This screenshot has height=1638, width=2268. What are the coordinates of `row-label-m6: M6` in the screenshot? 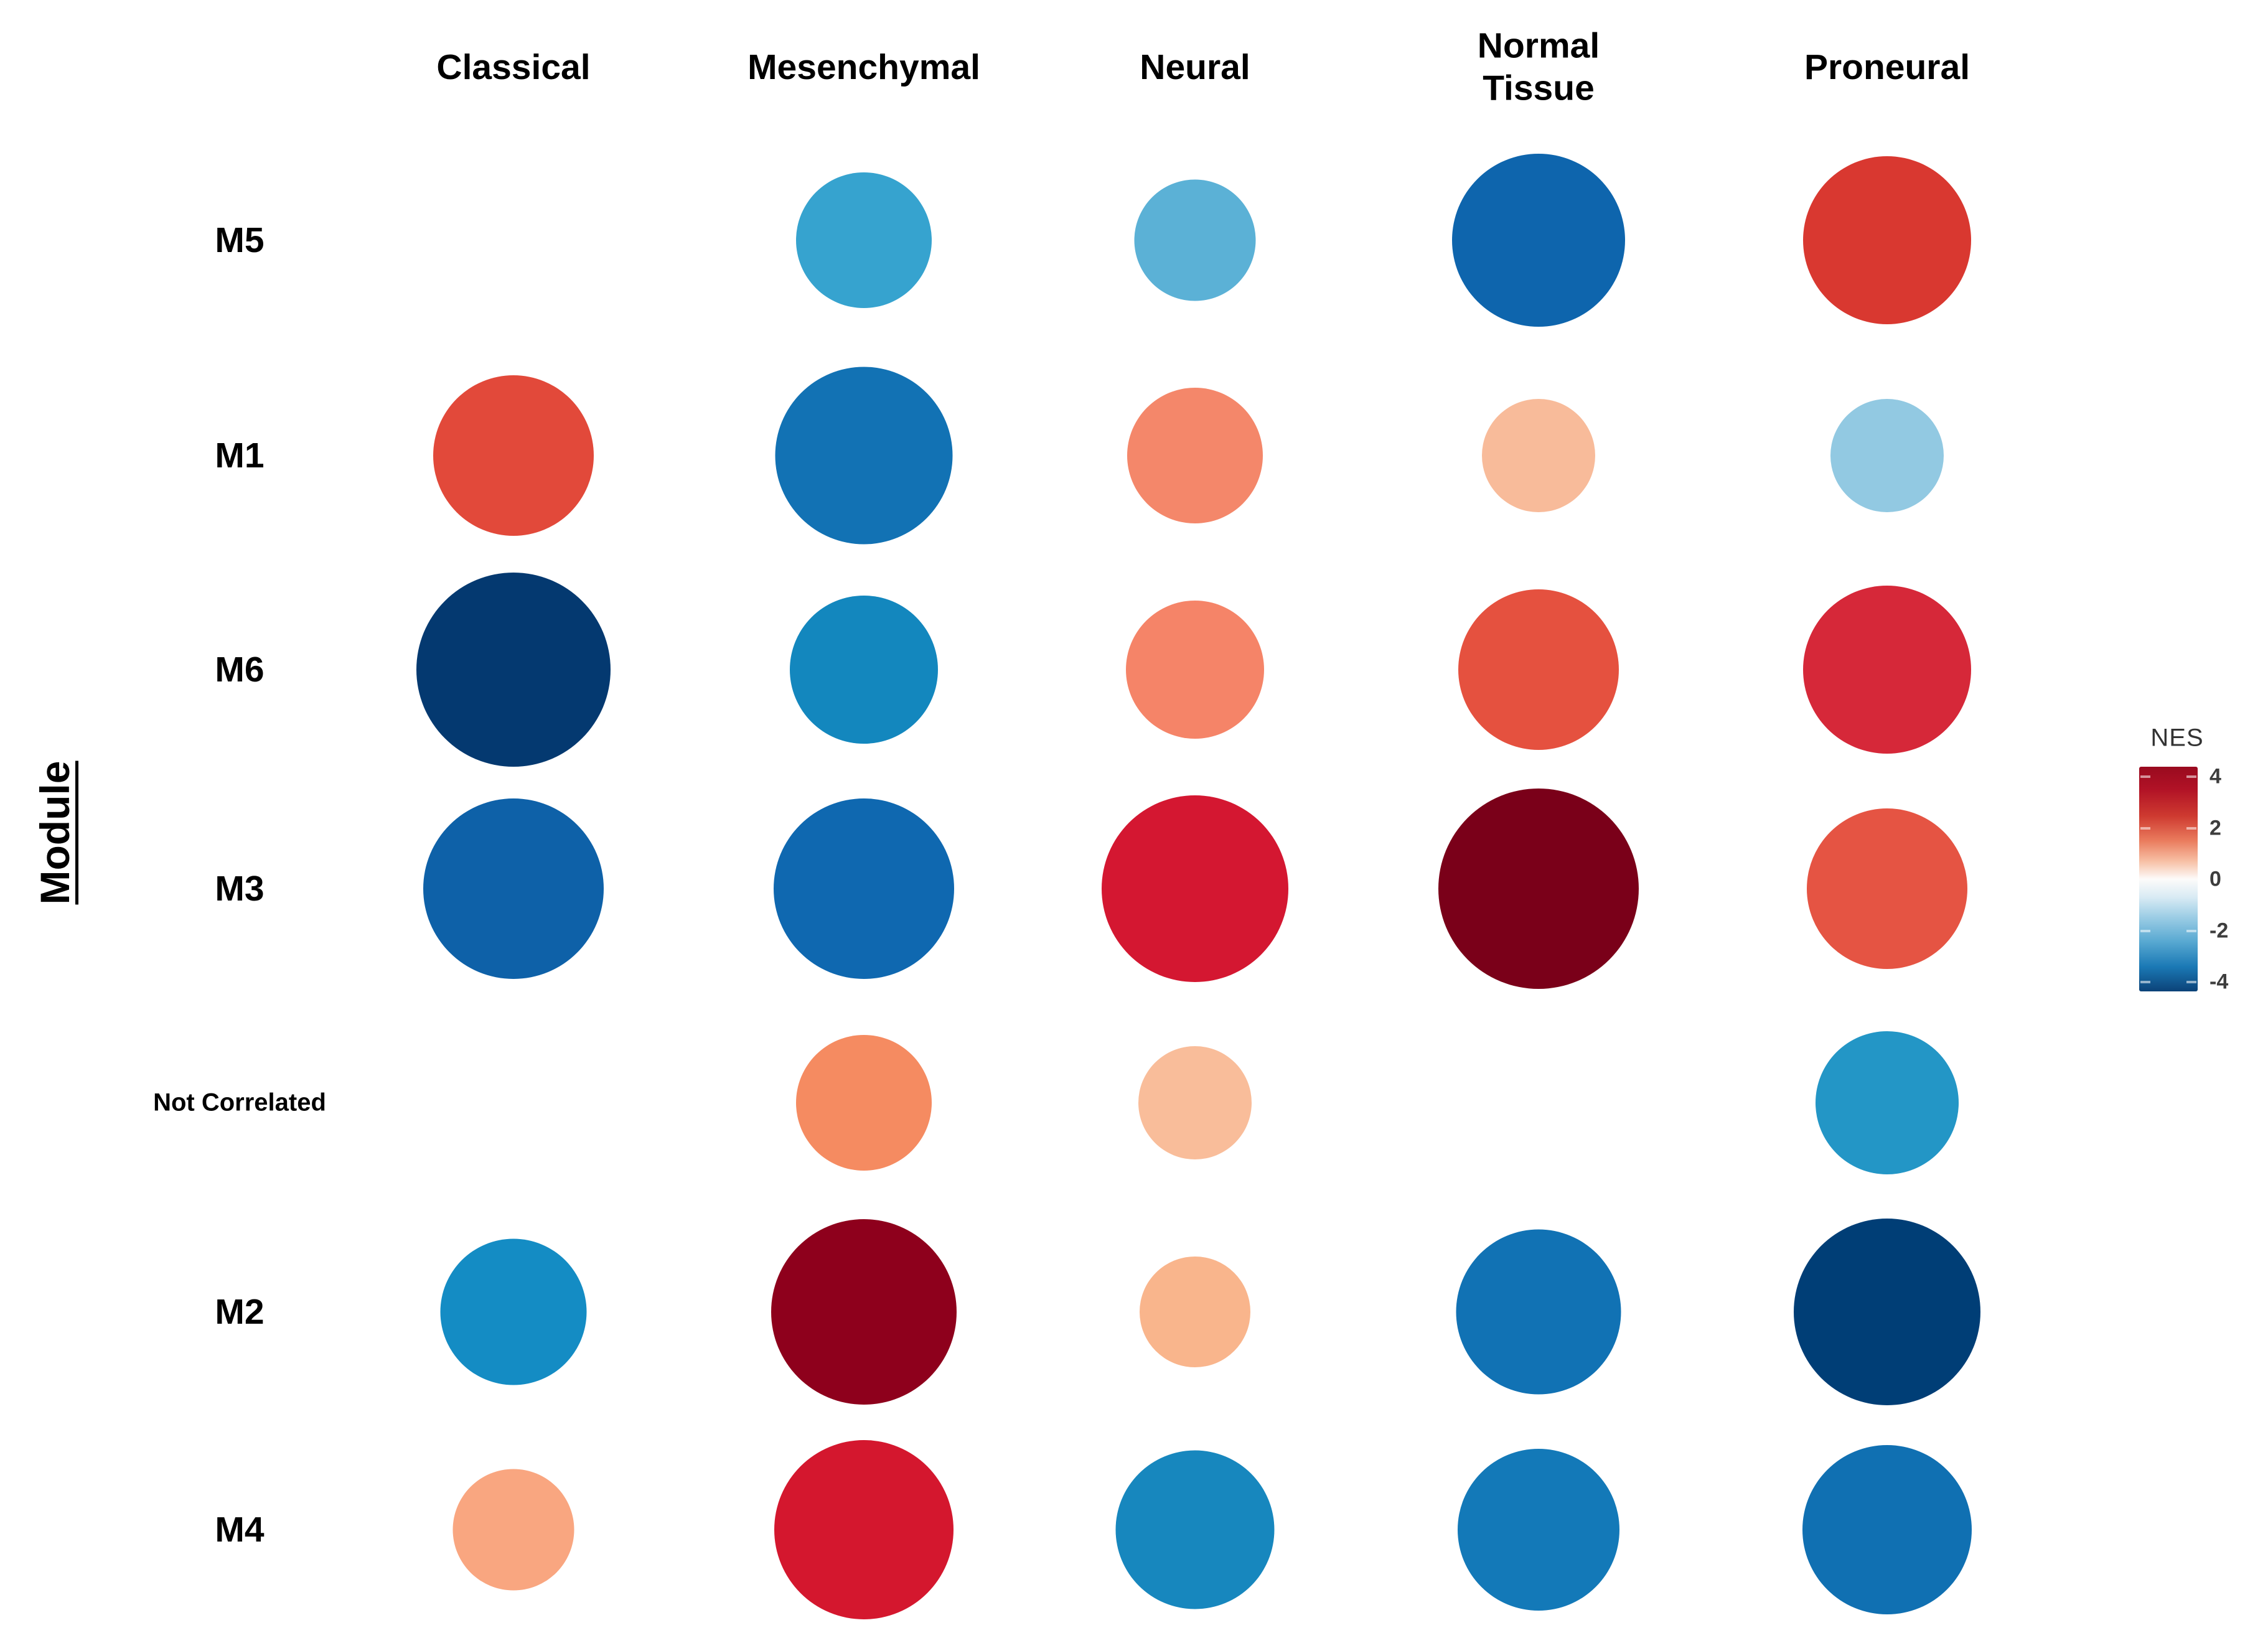 It's located at (240, 670).